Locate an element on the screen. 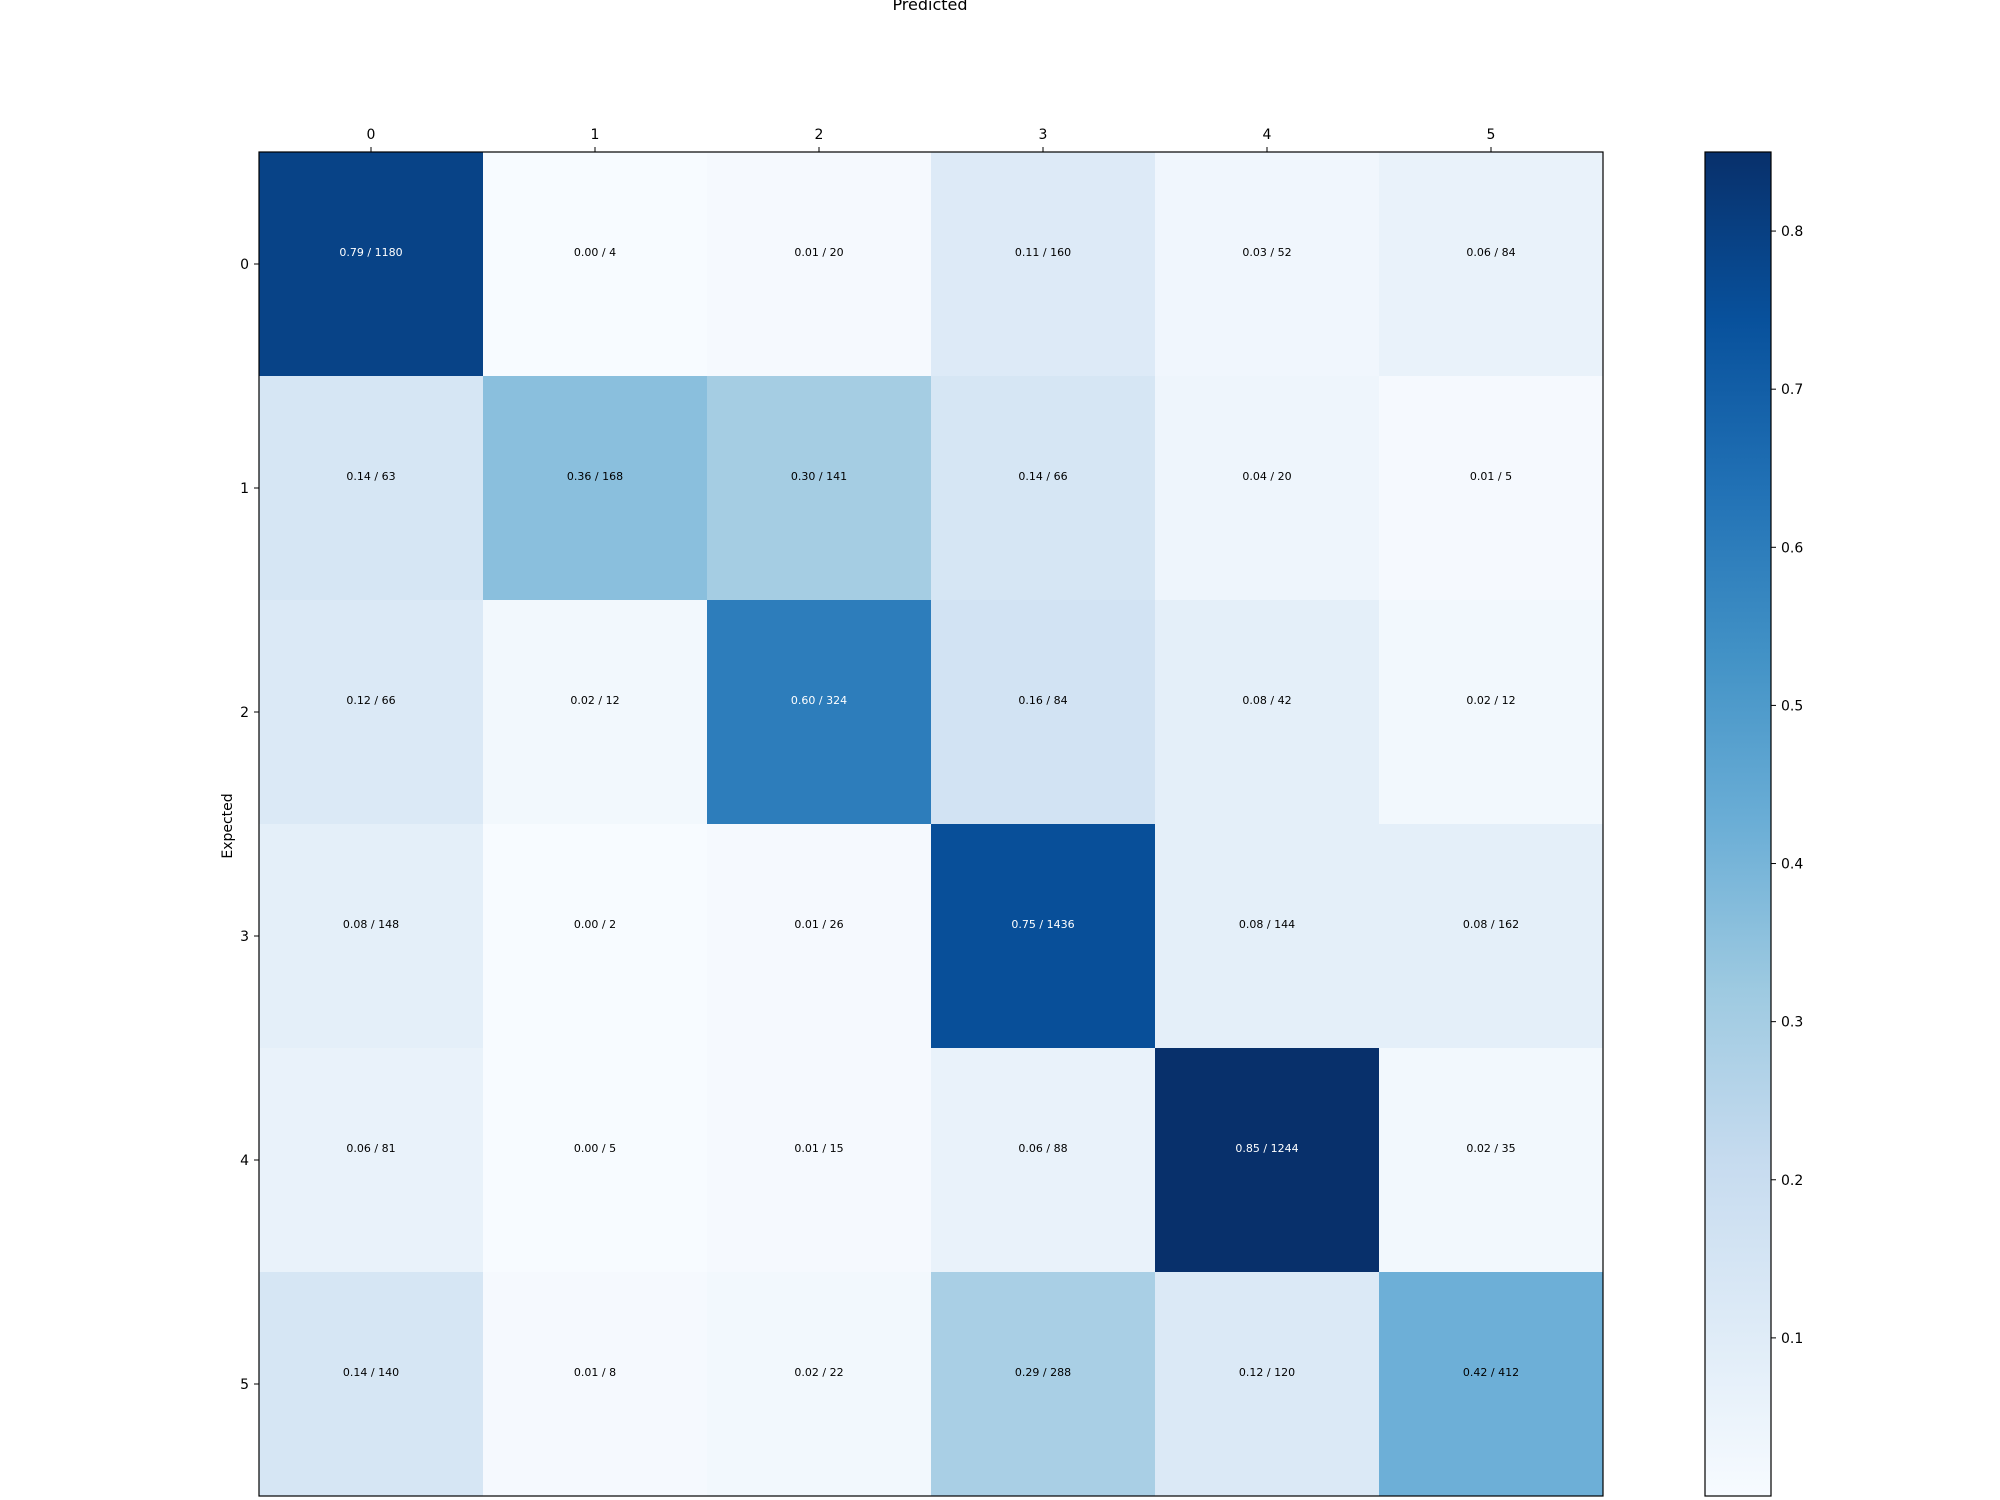  heatmap-cell-r0-c5 is located at coordinates (1491, 264).